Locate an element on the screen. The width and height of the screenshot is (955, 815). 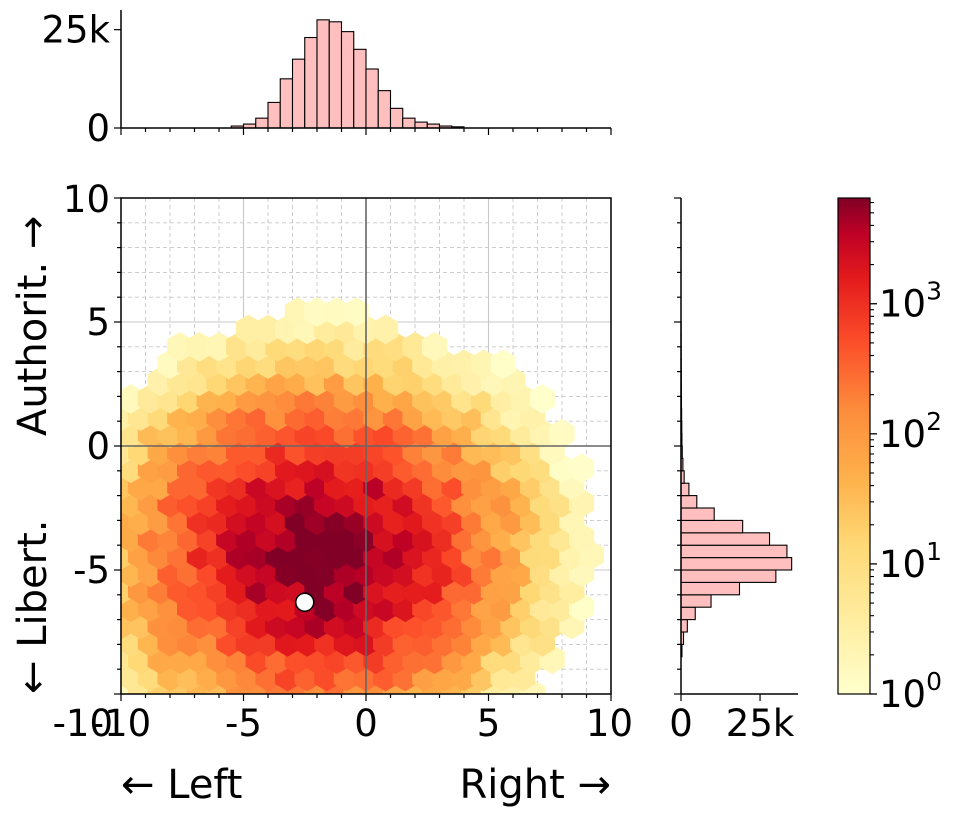
y-tick-label: 0 is located at coordinates (98, 446).